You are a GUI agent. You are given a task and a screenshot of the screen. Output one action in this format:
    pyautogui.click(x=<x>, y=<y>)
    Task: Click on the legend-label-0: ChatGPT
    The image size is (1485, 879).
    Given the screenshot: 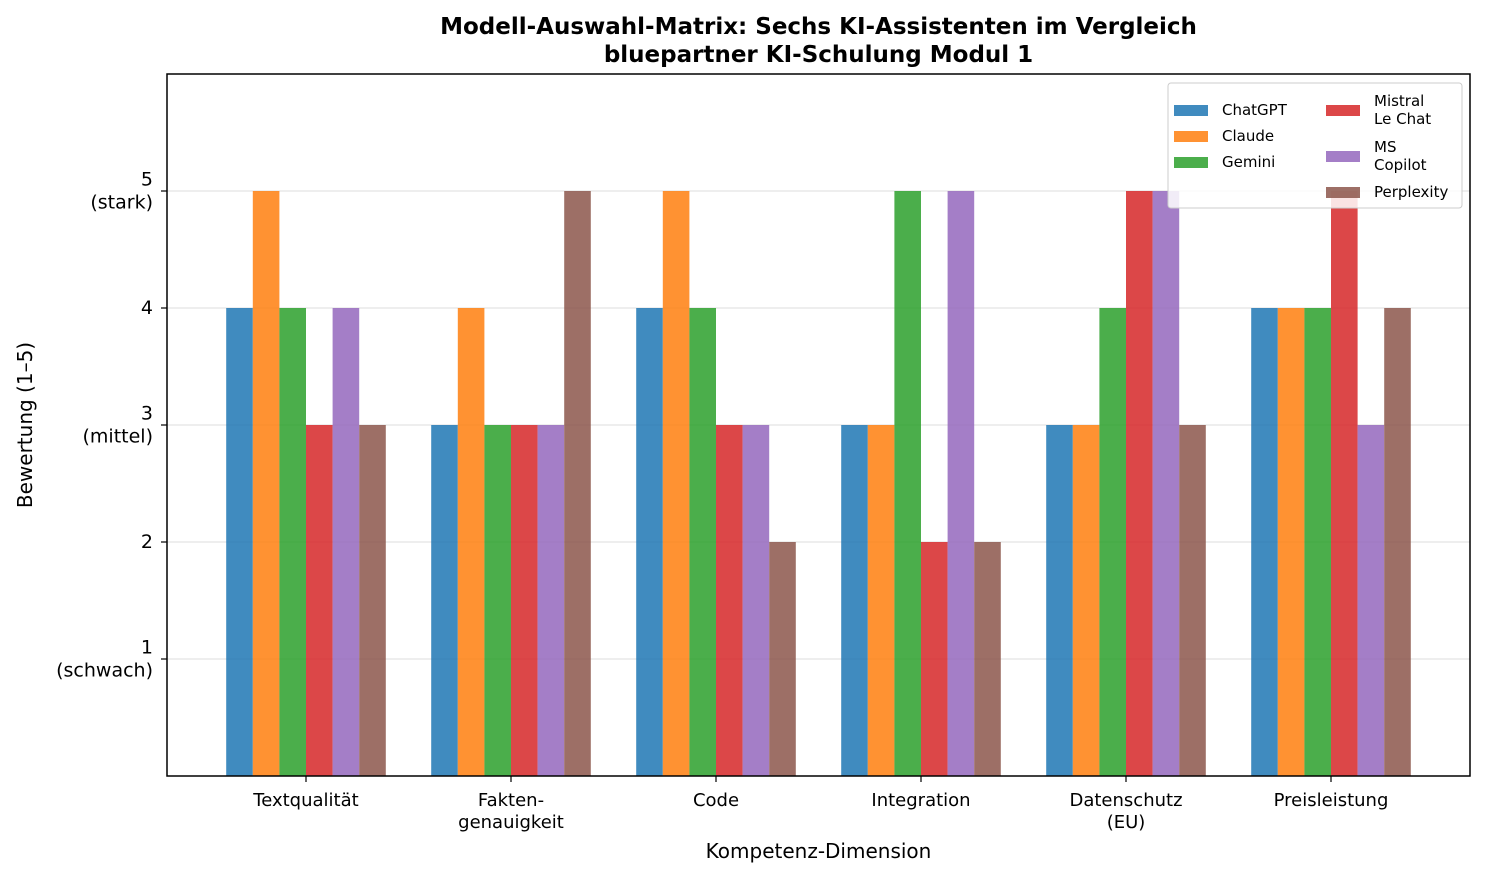 What is the action you would take?
    pyautogui.click(x=1255, y=110)
    